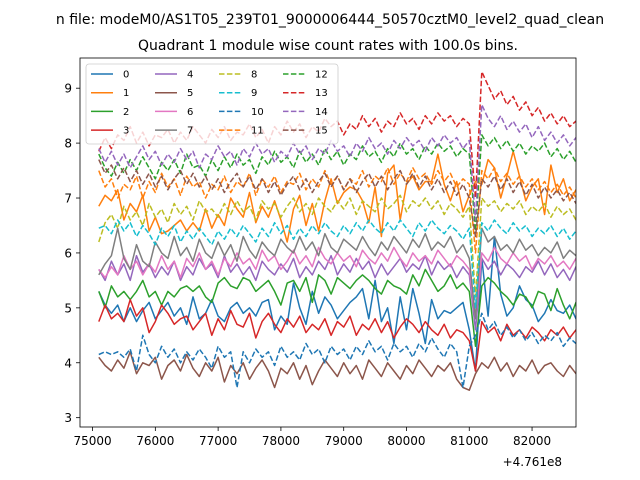 This screenshot has width=640, height=480. What do you see at coordinates (68, 363) in the screenshot?
I see `y-tick-label: 4` at bounding box center [68, 363].